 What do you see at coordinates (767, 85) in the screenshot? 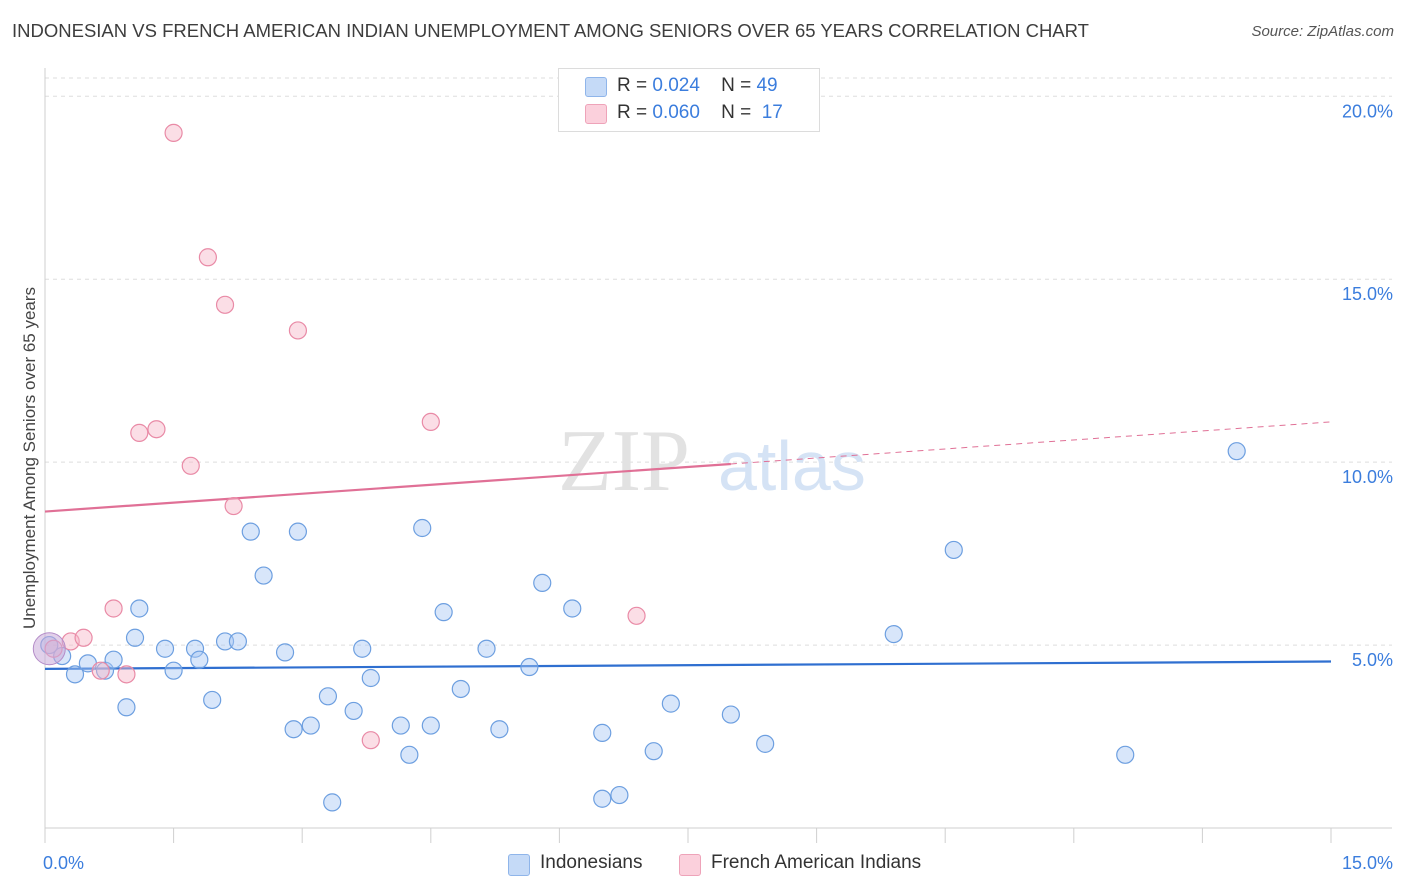
I see `legend-n-value: 49` at bounding box center [767, 85].